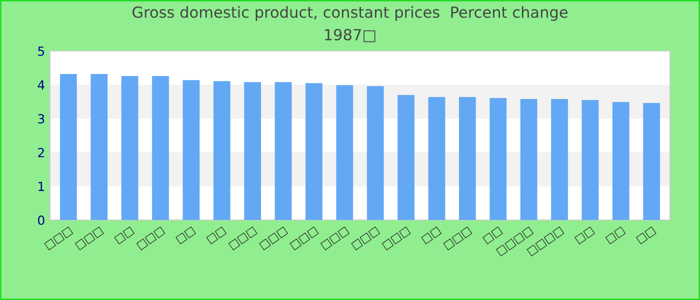 This screenshot has width=700, height=300. What do you see at coordinates (41, 220) in the screenshot?
I see `y-tick-label: 0` at bounding box center [41, 220].